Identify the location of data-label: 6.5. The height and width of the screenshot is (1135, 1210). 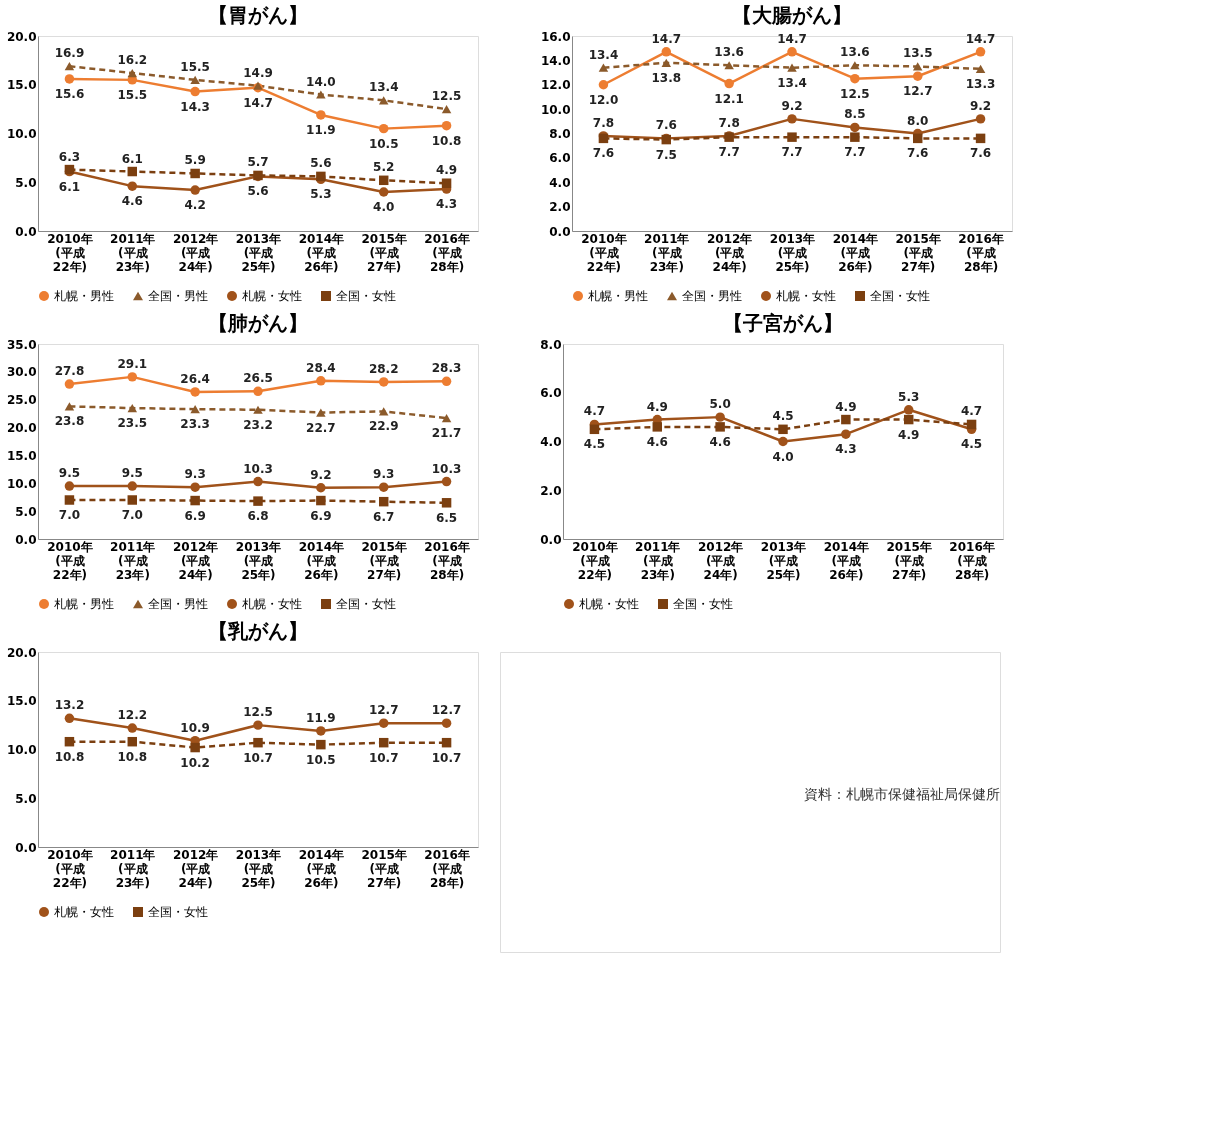
(446, 517).